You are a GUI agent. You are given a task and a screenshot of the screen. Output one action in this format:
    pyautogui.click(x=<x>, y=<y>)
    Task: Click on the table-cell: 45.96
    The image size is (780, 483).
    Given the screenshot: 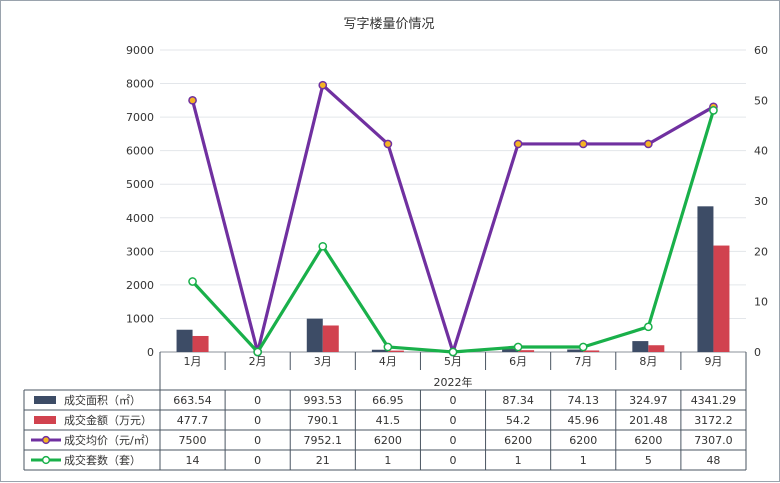 What is the action you would take?
    pyautogui.click(x=583, y=420)
    